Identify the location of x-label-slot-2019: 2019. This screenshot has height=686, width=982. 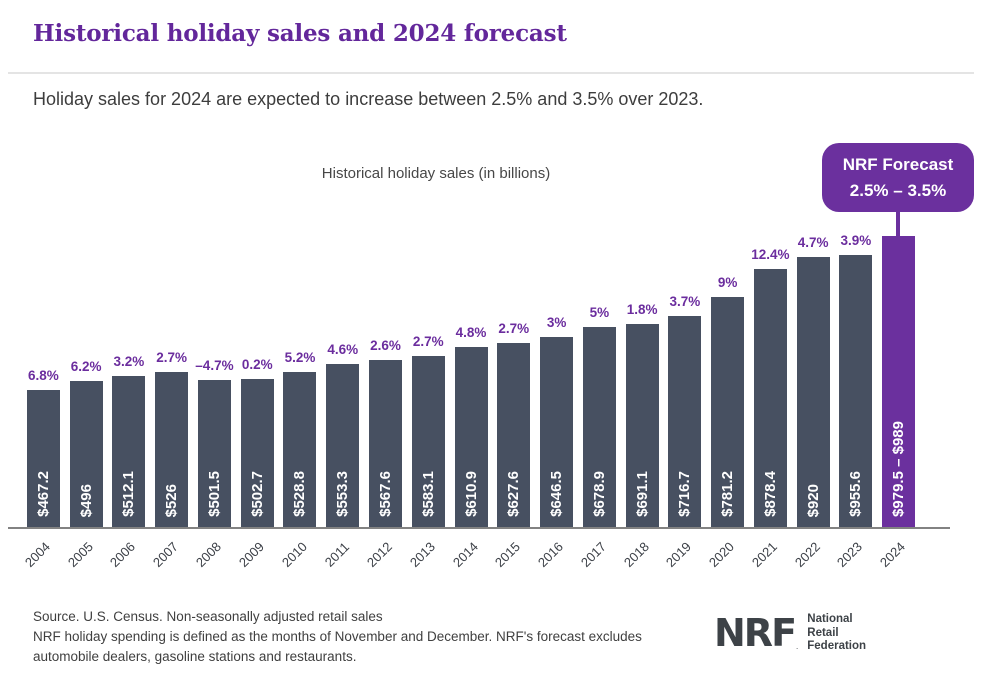
(684, 560).